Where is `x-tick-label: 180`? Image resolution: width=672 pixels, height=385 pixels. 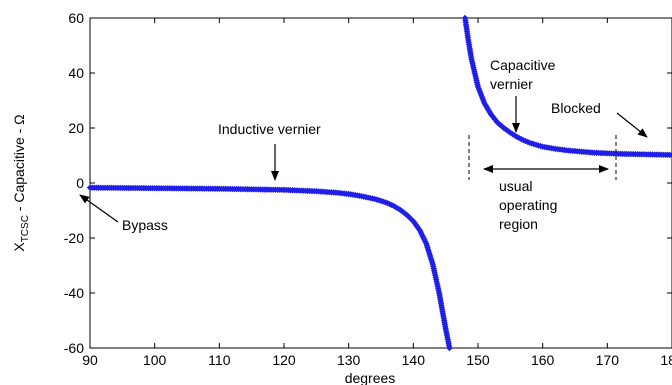 x-tick-label: 180 is located at coordinates (666, 360).